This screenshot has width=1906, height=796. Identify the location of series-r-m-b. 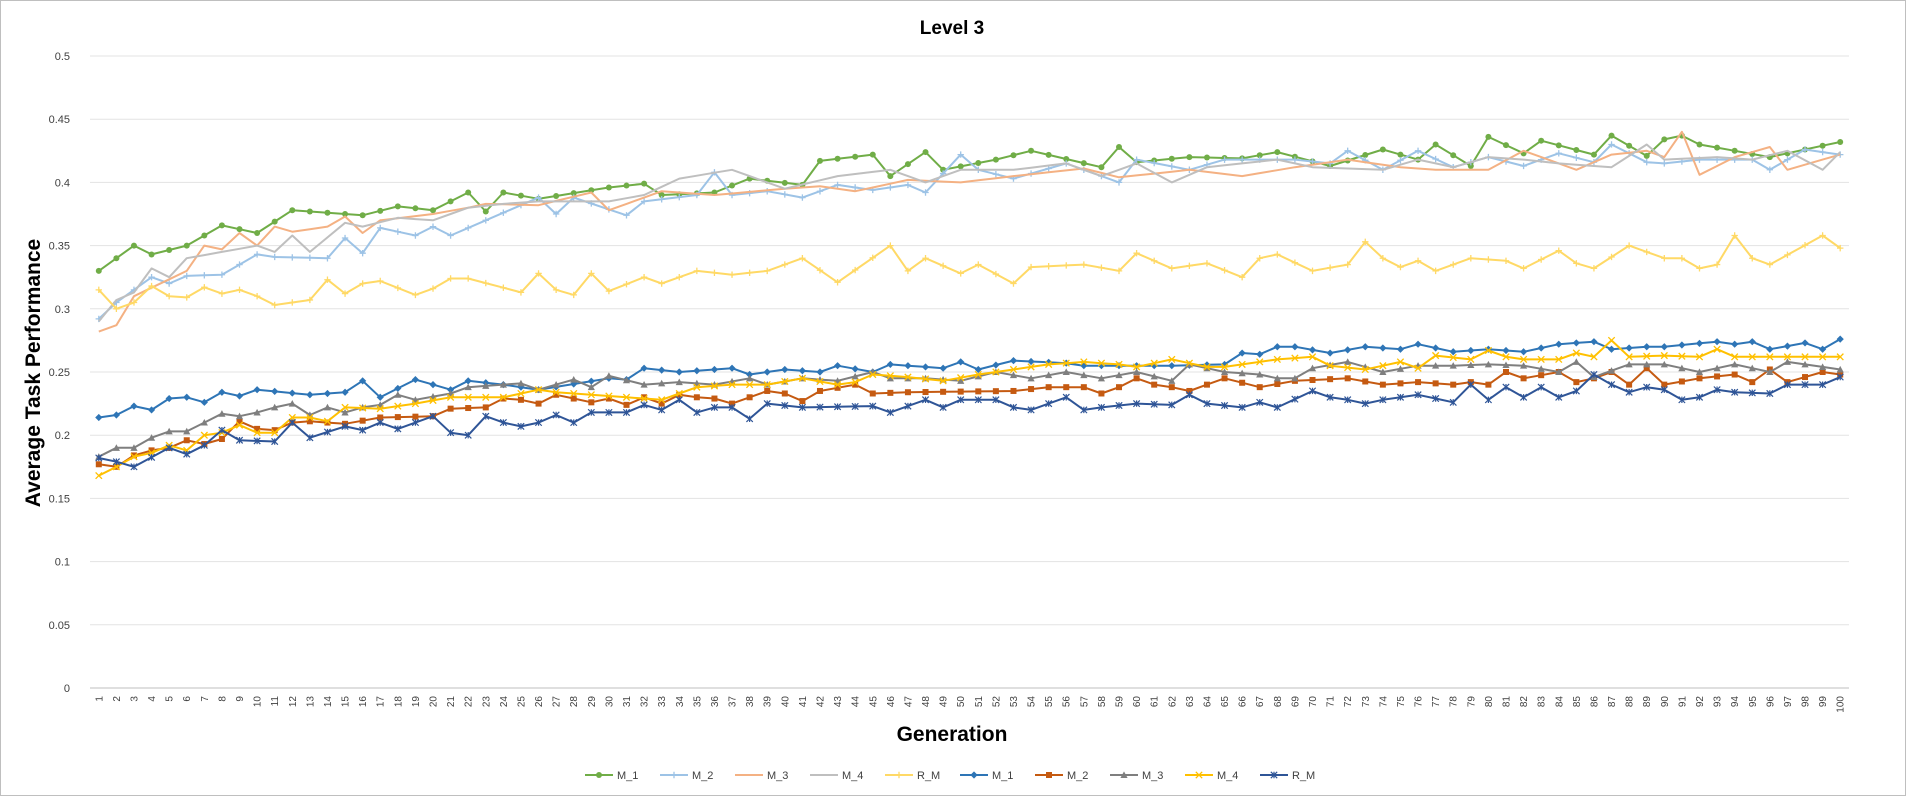
(969, 420).